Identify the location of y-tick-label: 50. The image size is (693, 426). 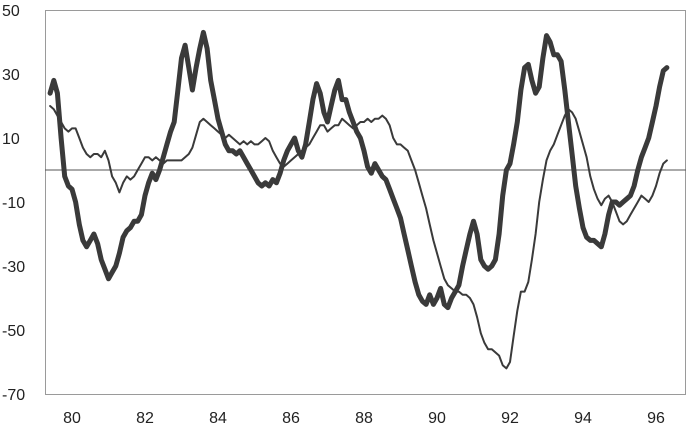
(11, 11).